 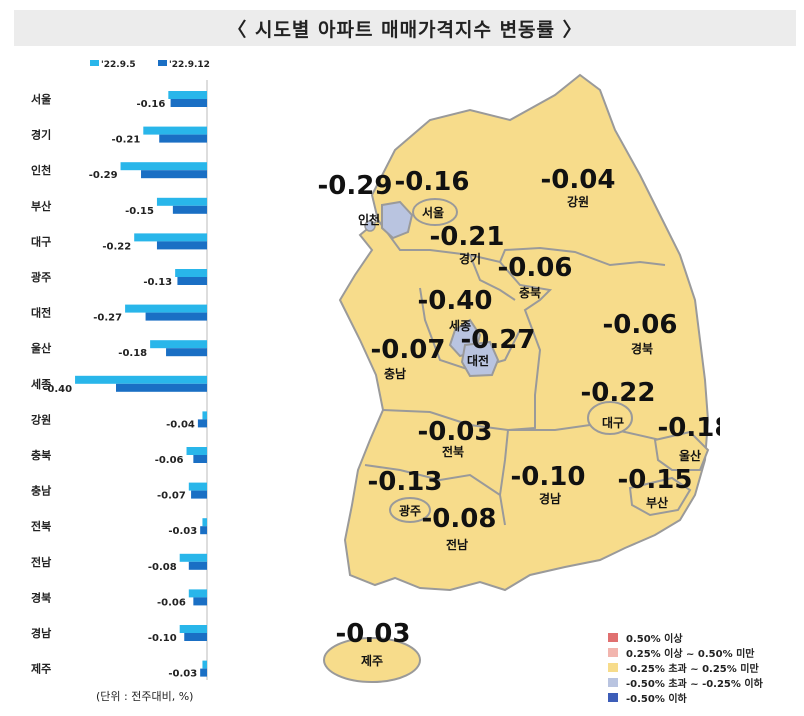 I want to click on category-label: 전남, so click(x=41, y=562).